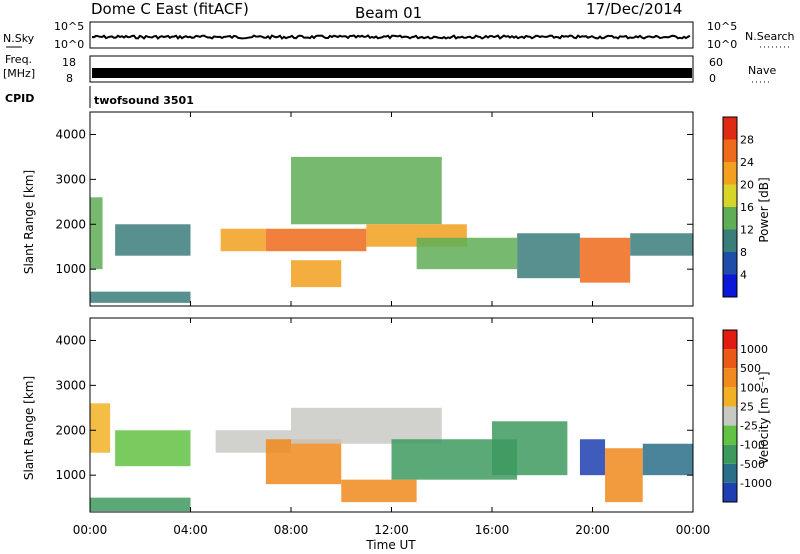 The image size is (800, 554). What do you see at coordinates (69, 44) in the screenshot?
I see `nsky-tick-bottom: 10^0` at bounding box center [69, 44].